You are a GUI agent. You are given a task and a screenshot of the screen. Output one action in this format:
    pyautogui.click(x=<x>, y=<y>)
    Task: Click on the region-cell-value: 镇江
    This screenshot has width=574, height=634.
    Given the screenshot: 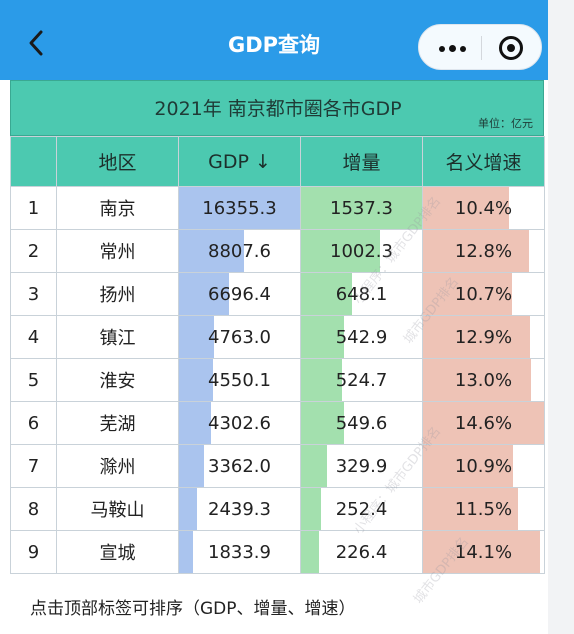 What is the action you would take?
    pyautogui.click(x=117, y=338)
    